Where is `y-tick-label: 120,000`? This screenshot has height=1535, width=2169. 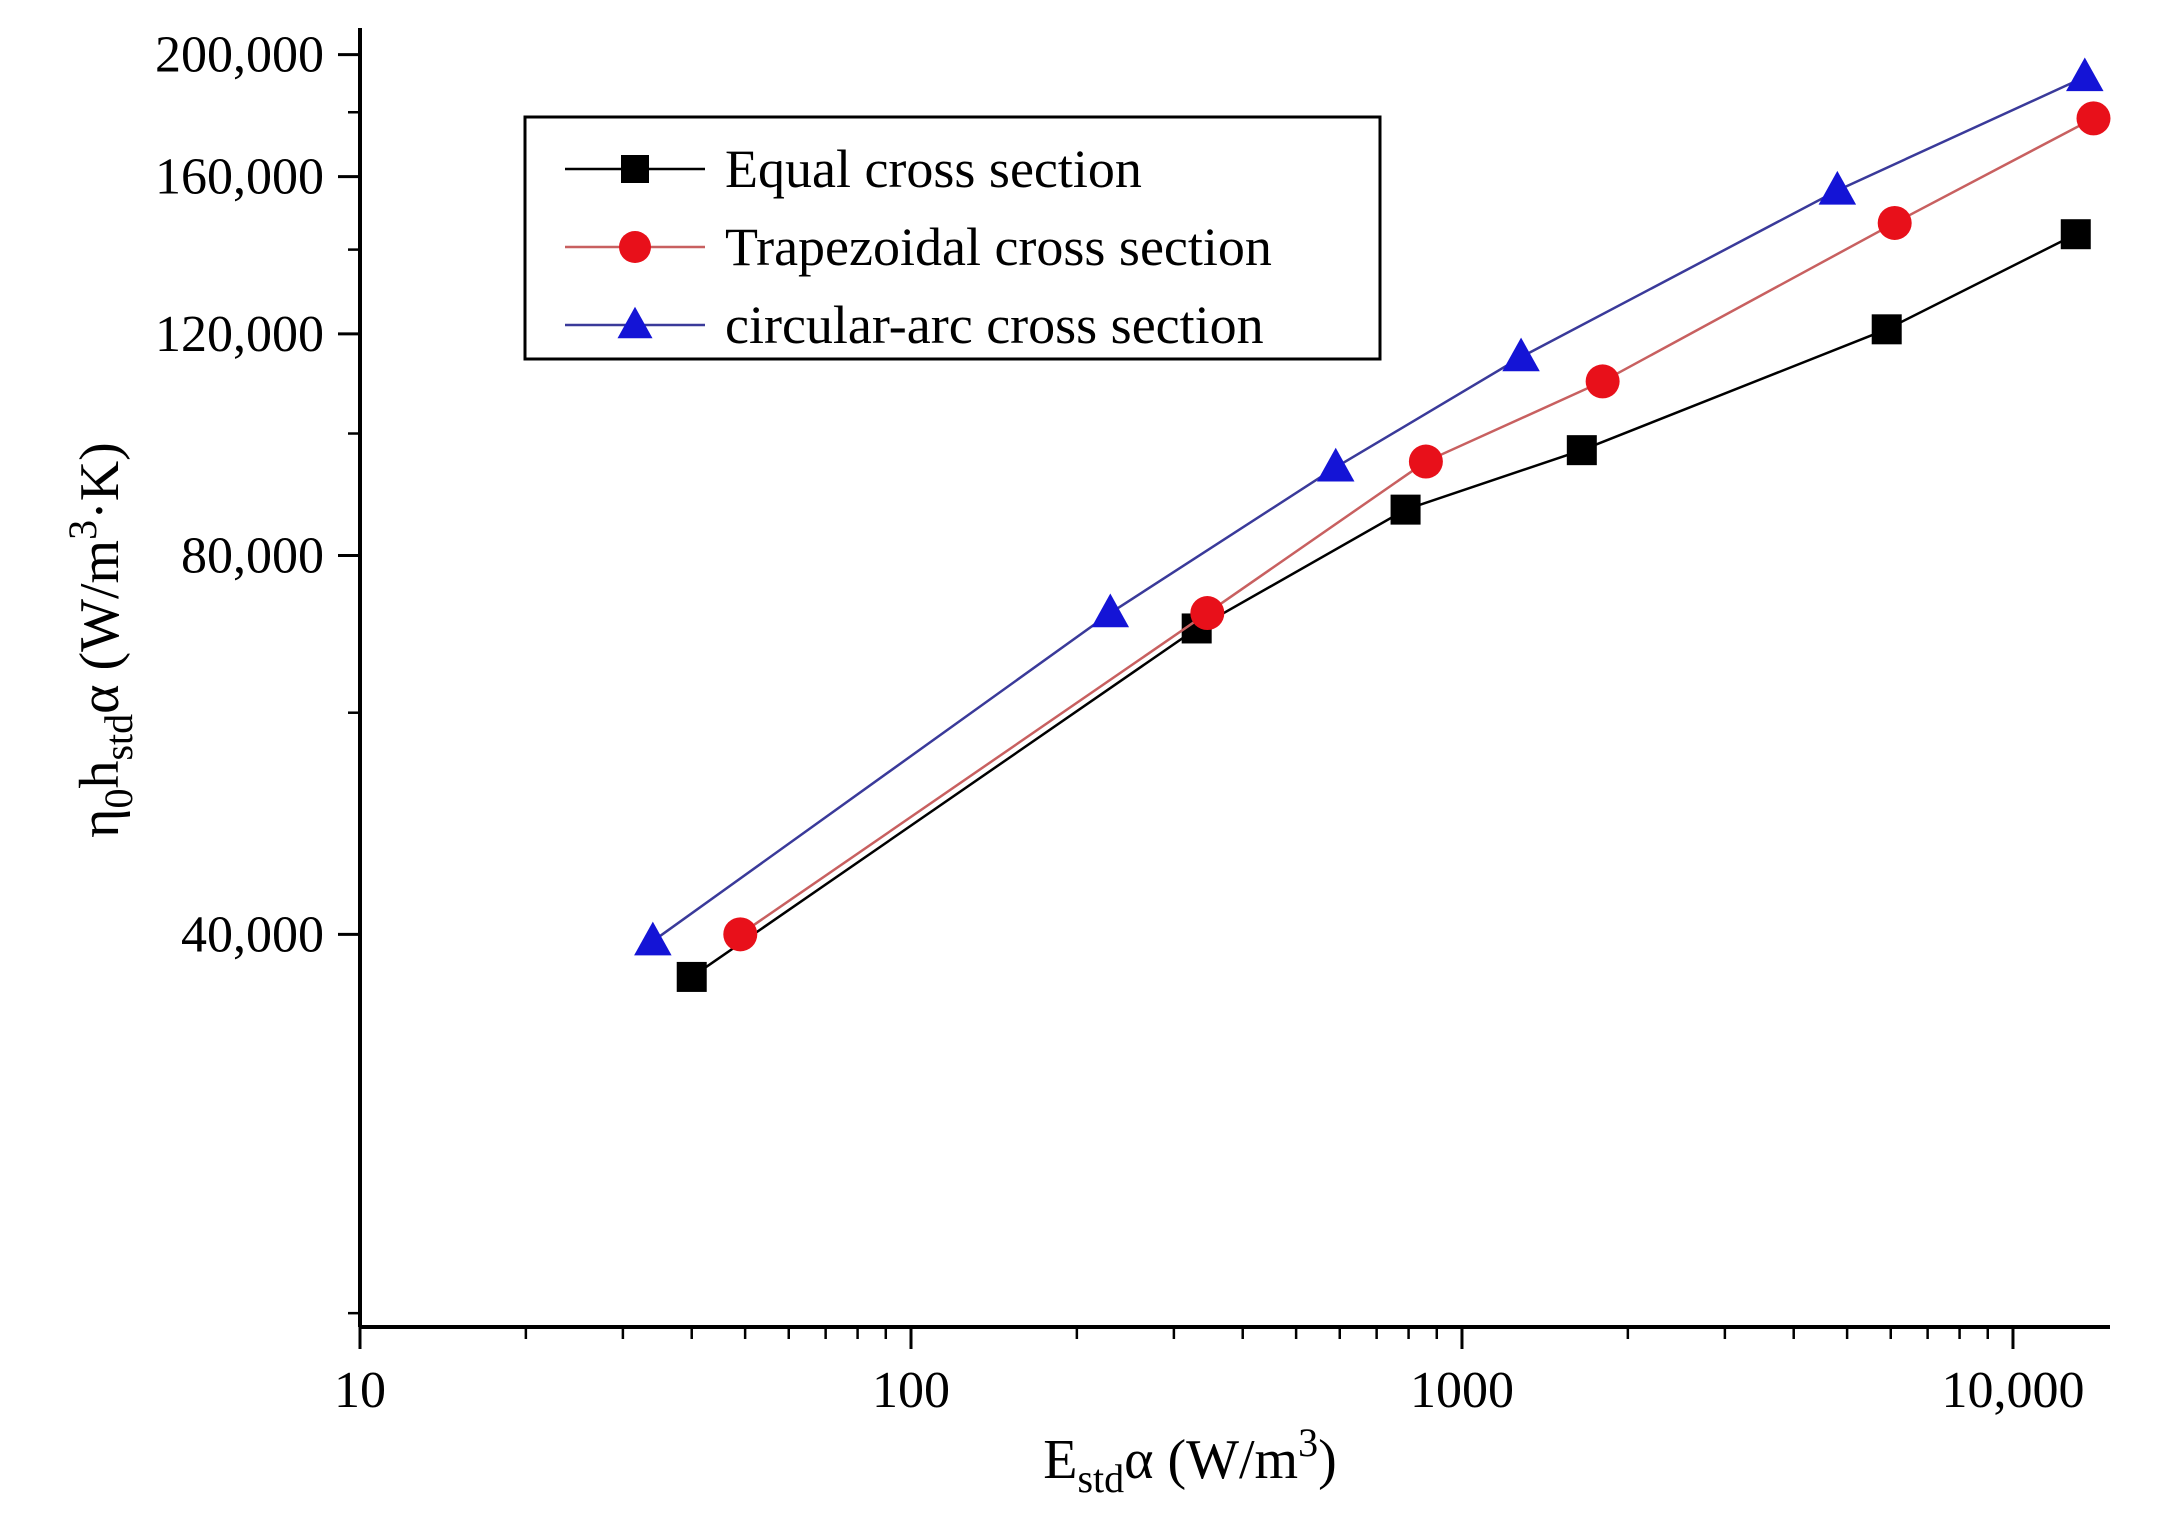 y-tick-label: 120,000 is located at coordinates (239, 334).